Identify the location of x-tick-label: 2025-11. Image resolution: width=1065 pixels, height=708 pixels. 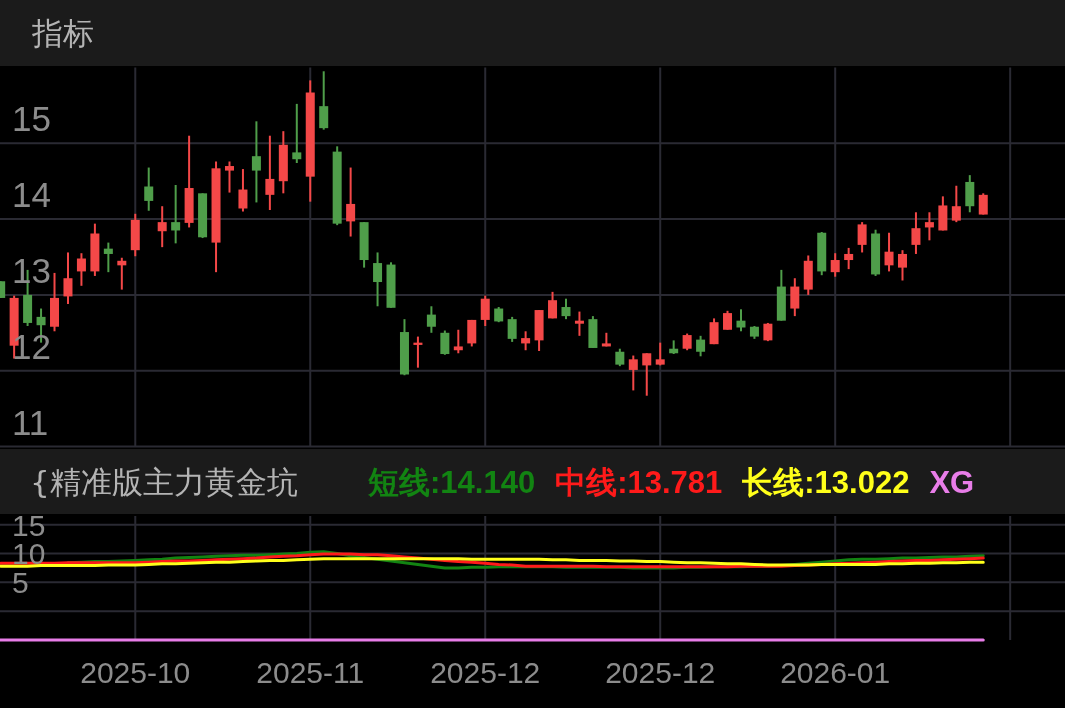
(310, 672).